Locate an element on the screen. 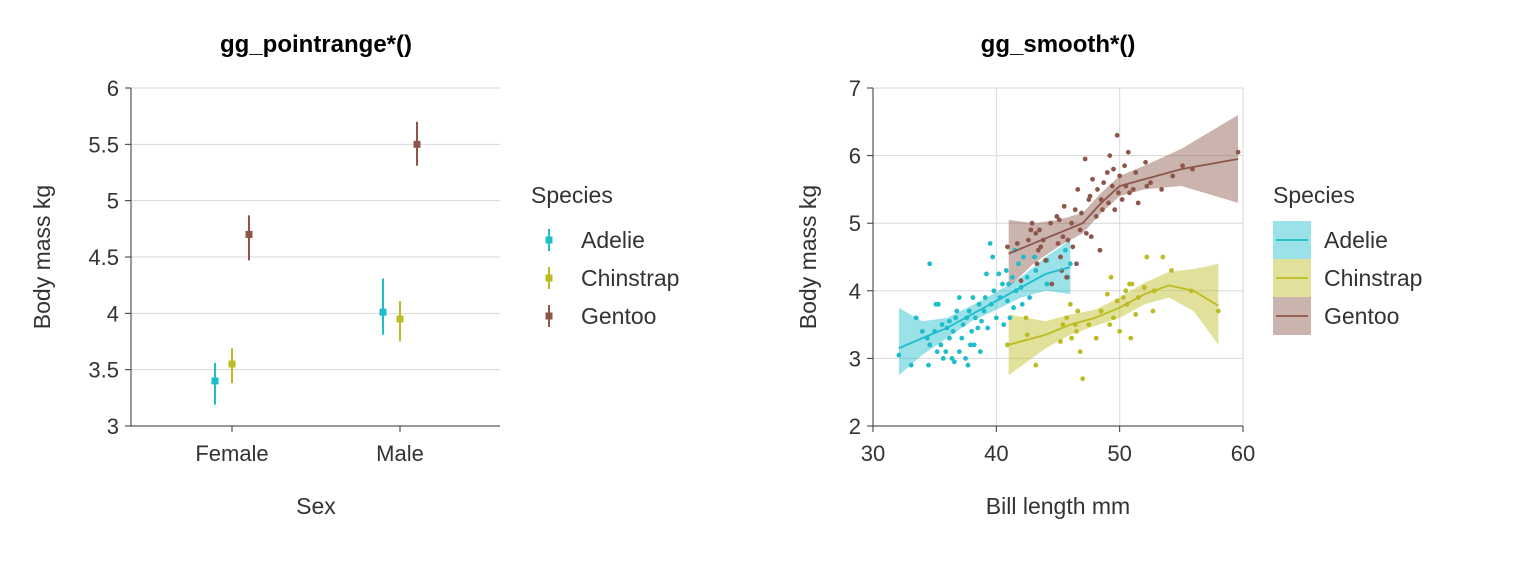 The image size is (1536, 576). x-tick-label-60: 60 is located at coordinates (1243, 453).